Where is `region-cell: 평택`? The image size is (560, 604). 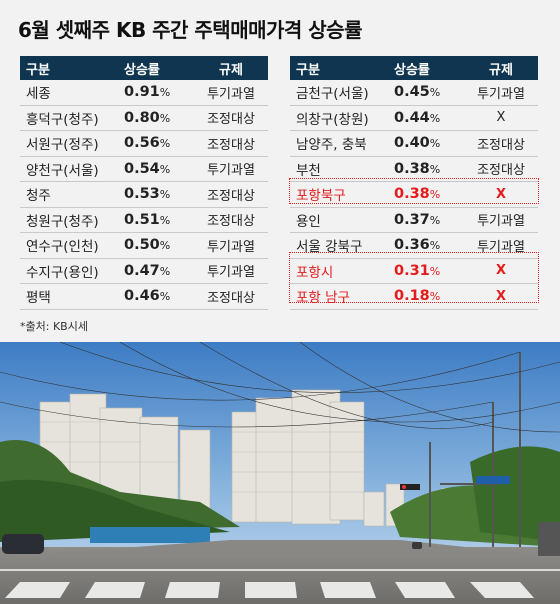 region-cell: 평택 is located at coordinates (38, 298).